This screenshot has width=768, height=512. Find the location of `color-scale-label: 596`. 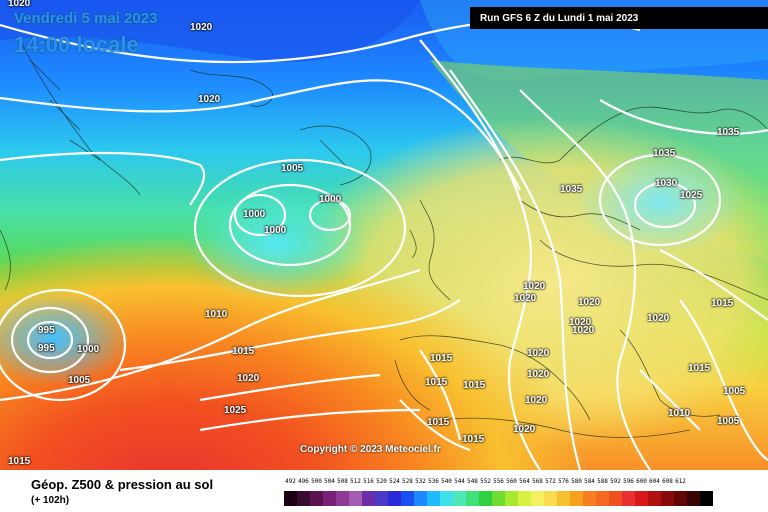

color-scale-label: 596 is located at coordinates (628, 481).